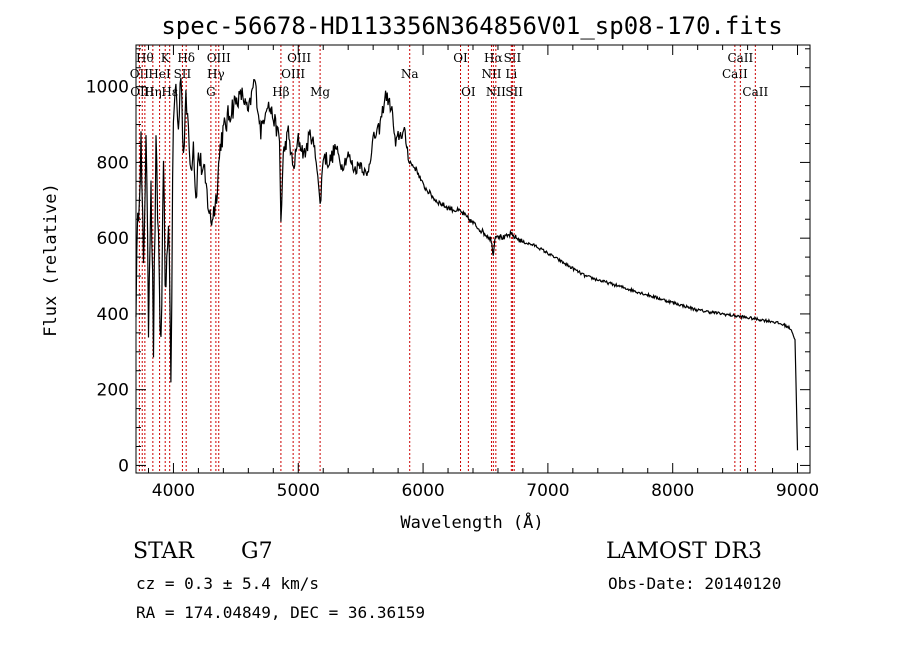 The width and height of the screenshot is (900, 649). Describe the element at coordinates (145, 58) in the screenshot. I see `line-marker-label: Hθ` at that location.